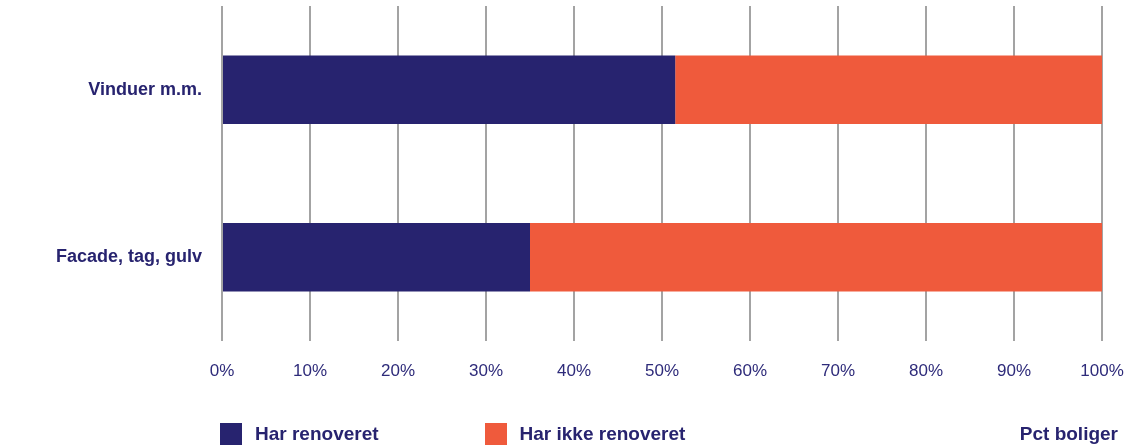 The width and height of the screenshot is (1128, 448). Describe the element at coordinates (486, 370) in the screenshot. I see `x-tick-label: 30%` at that location.